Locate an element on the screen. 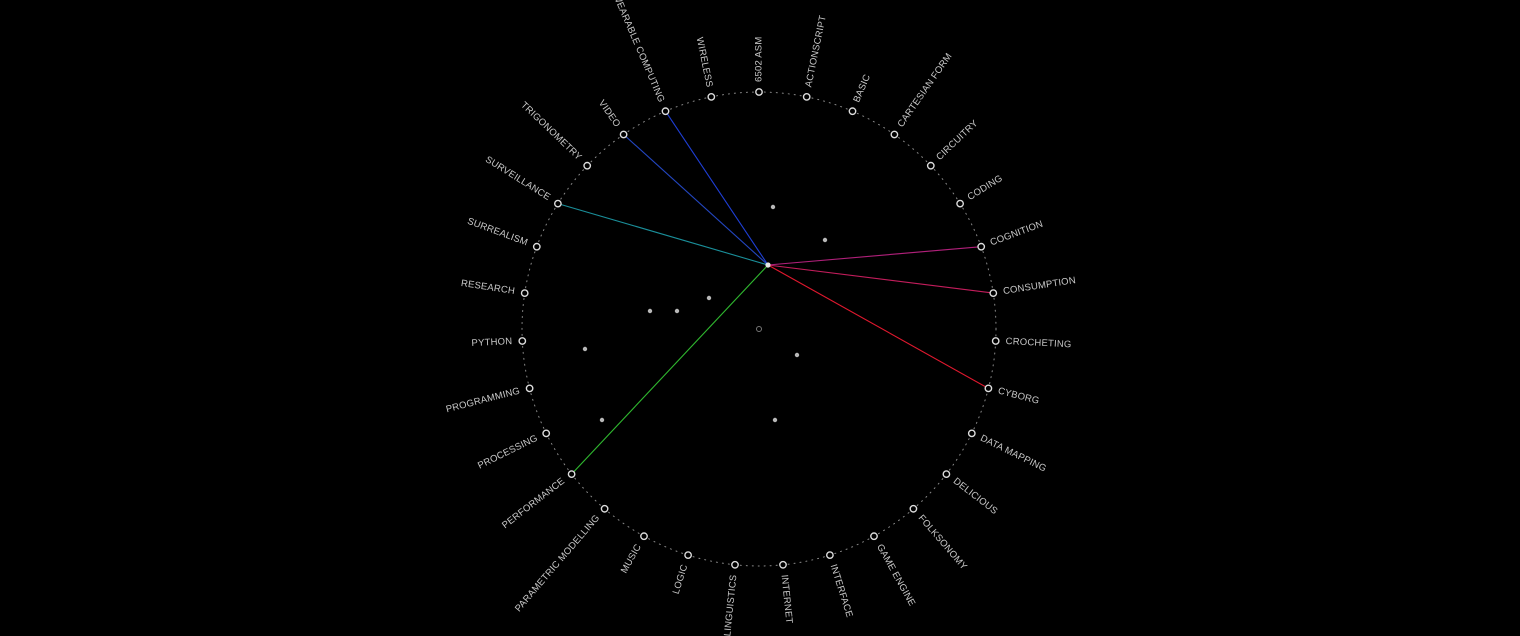  topic-node-data-mapping: DATA MAPPING is located at coordinates (1008, 452).